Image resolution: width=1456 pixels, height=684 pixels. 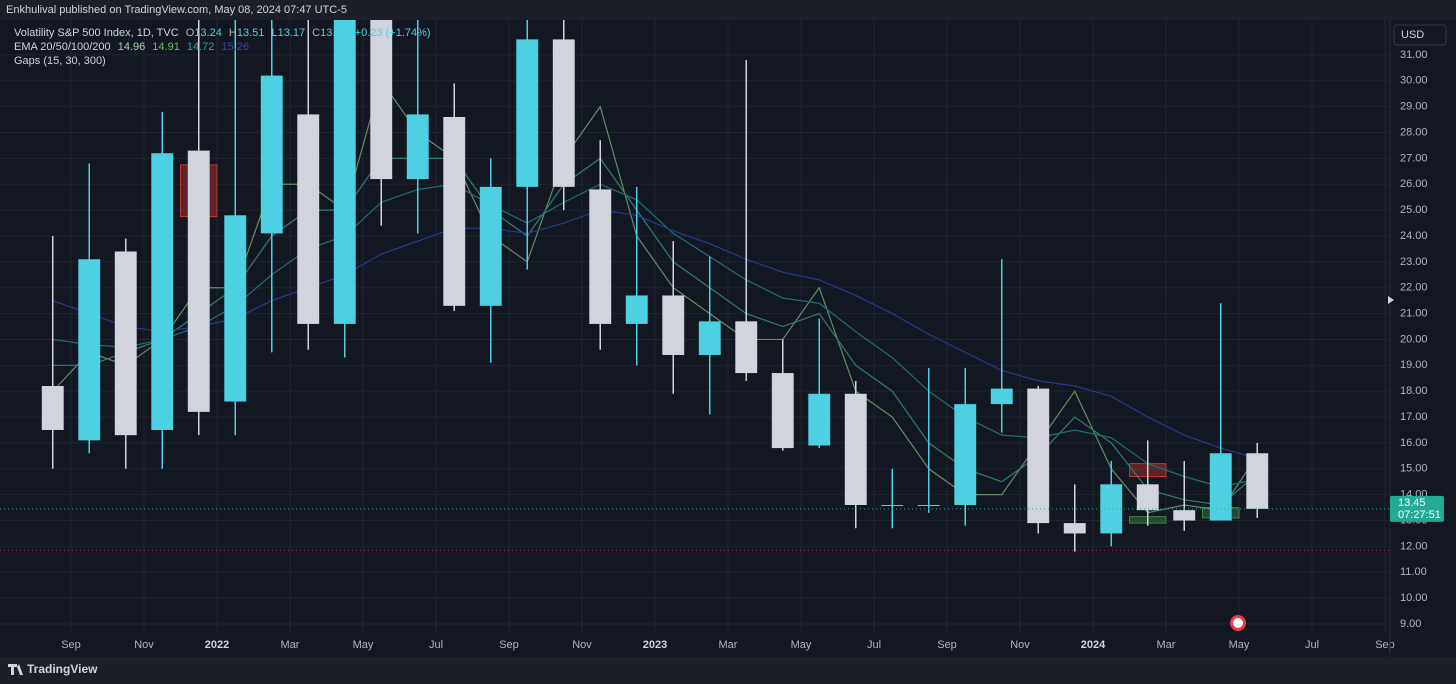 What do you see at coordinates (1414, 55) in the screenshot?
I see `y-tick-label: 31.00` at bounding box center [1414, 55].